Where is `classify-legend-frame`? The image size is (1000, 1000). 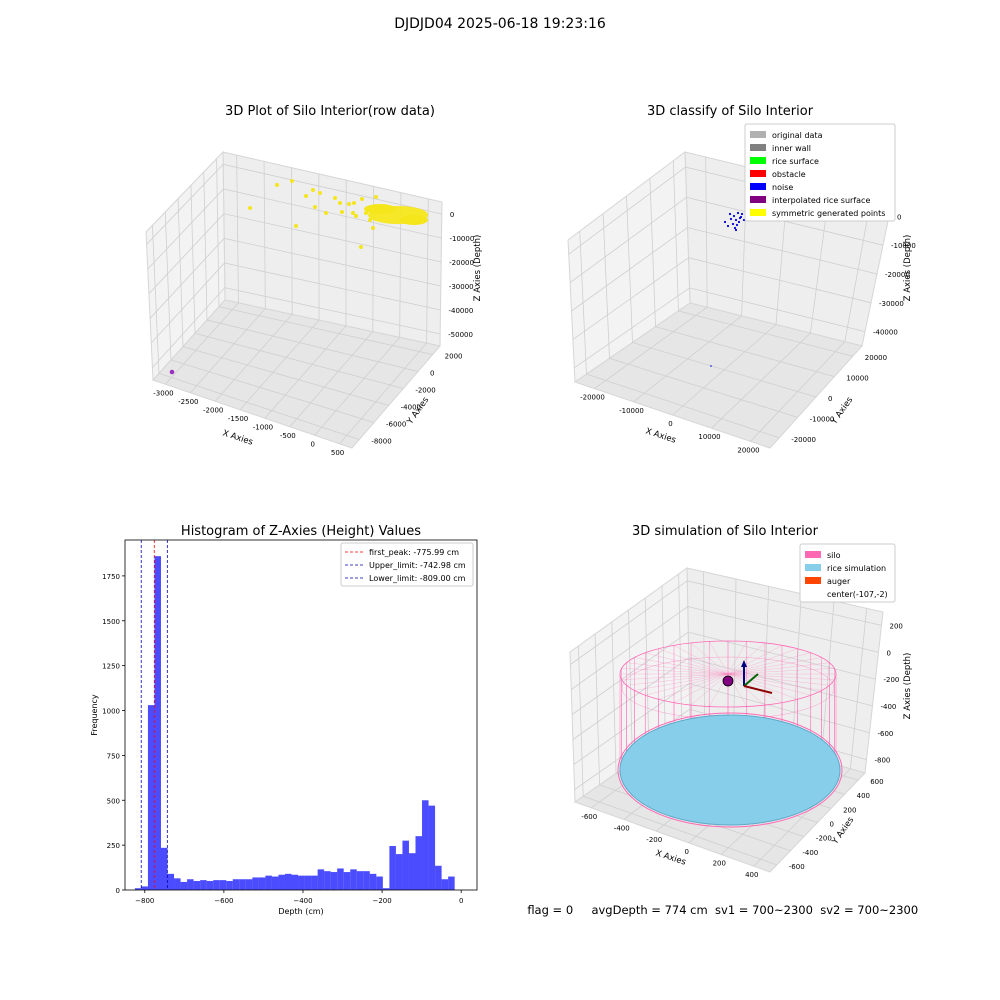 classify-legend-frame is located at coordinates (820, 172).